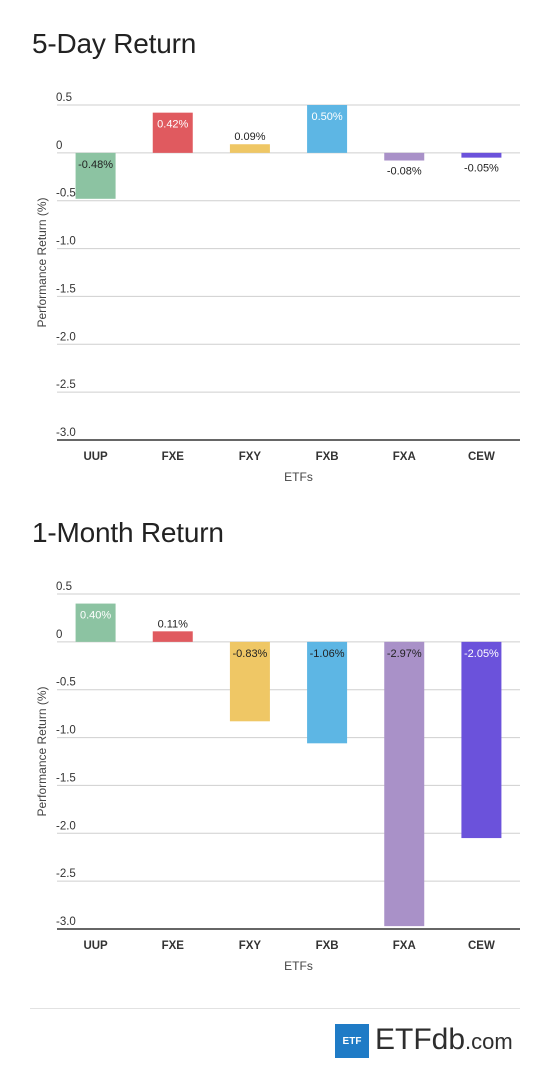 The height and width of the screenshot is (1075, 550). I want to click on chart-title-1month: 1-Month Return, so click(128, 532).